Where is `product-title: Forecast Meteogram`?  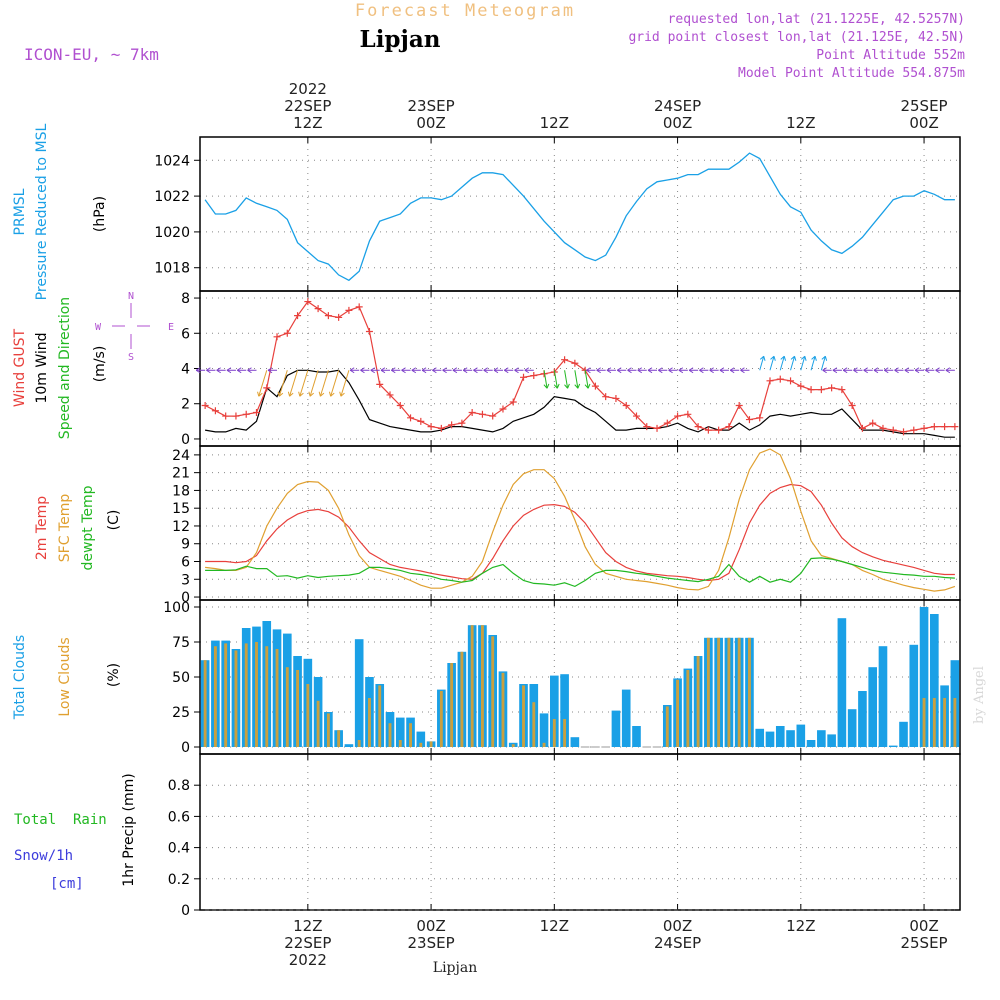 product-title: Forecast Meteogram is located at coordinates (465, 11).